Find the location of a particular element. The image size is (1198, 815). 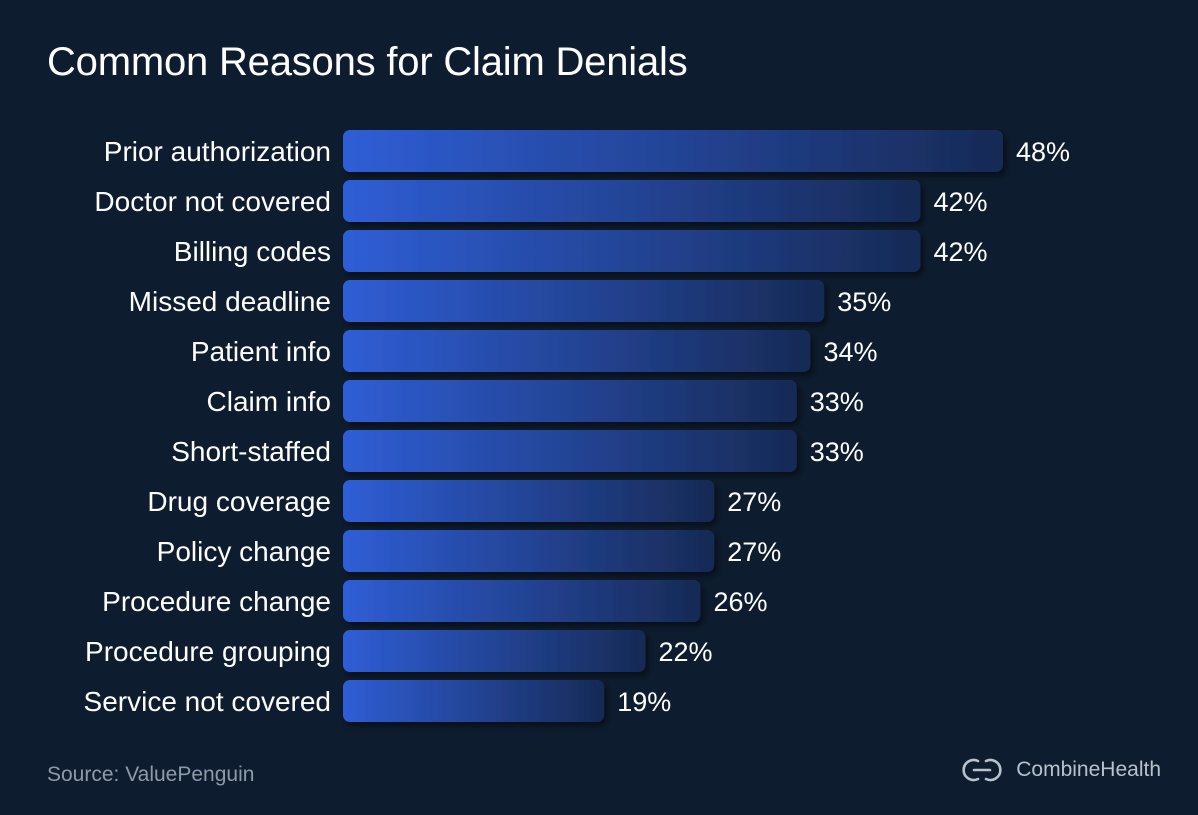

category-label: Procedure change is located at coordinates (216, 601).